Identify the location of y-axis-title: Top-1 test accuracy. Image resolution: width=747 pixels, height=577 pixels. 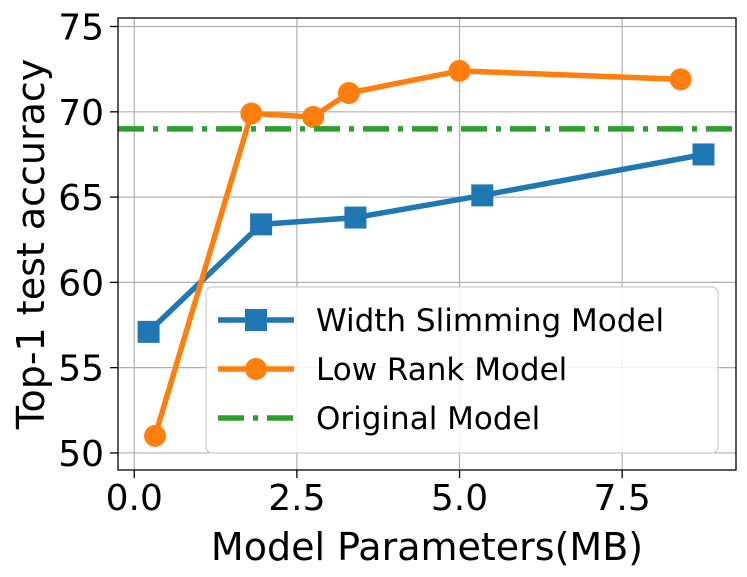
(31, 245).